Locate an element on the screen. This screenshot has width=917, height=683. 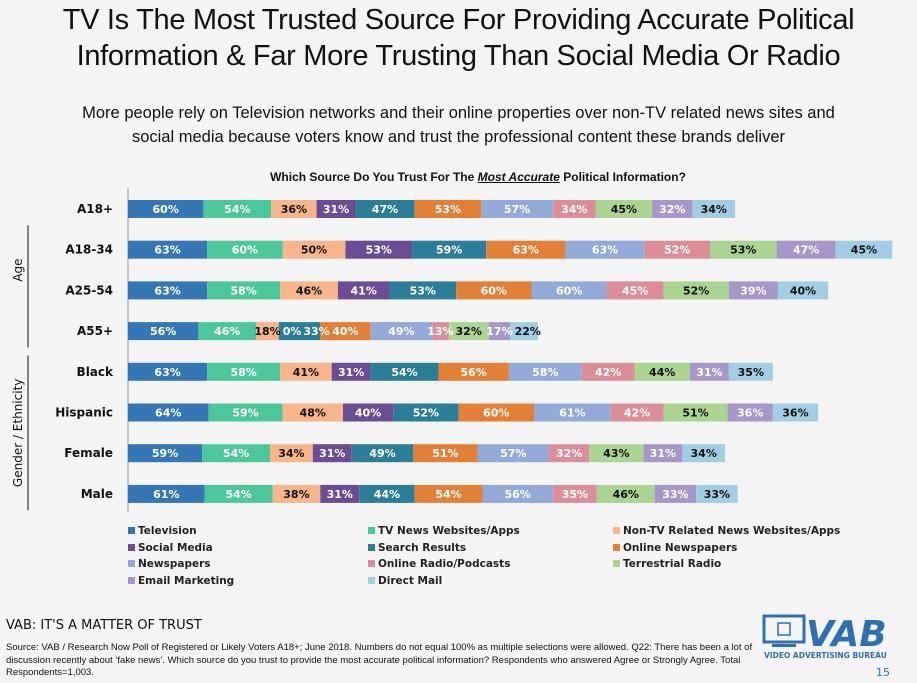
data-label: 44% is located at coordinates (662, 372).